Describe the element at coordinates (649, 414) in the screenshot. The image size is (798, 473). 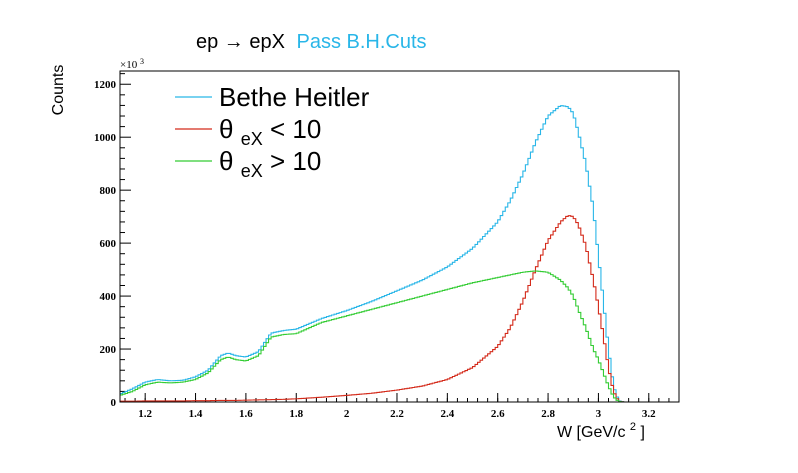
I see `x-tick-label: 3.2` at that location.